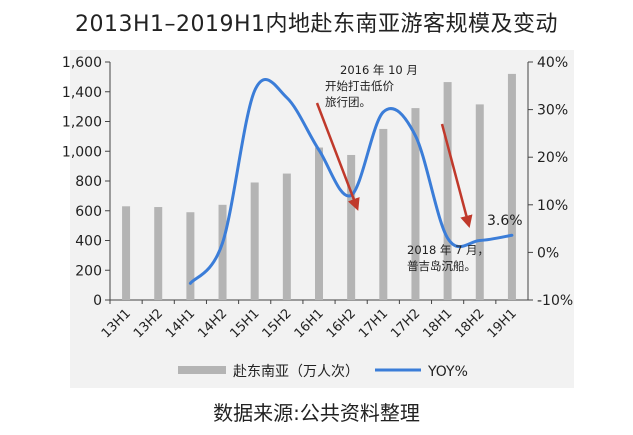 The image size is (633, 435). What do you see at coordinates (88, 212) in the screenshot?
I see `y-left-tick-label: 600` at bounding box center [88, 212].